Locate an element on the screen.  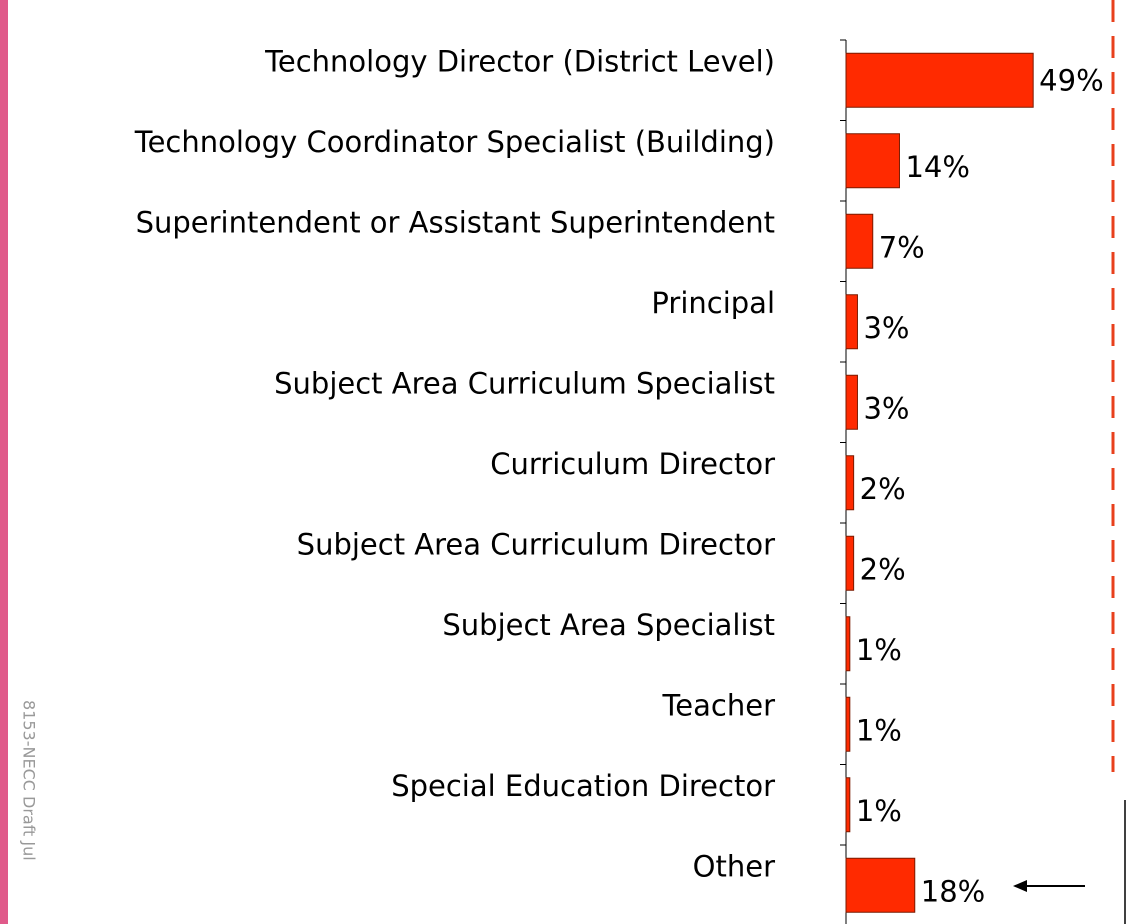
value-label: 14% is located at coordinates (937, 167).